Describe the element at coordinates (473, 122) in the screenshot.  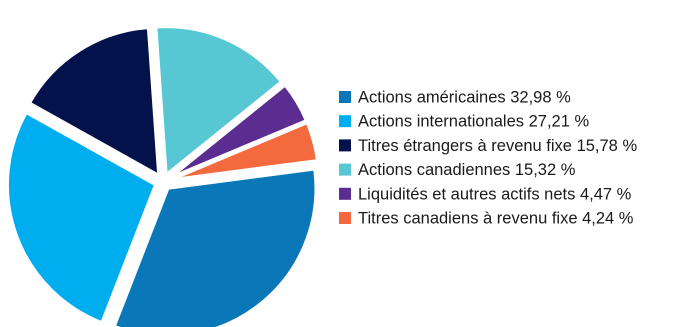
I see `legend-label-2: Actions internationales 27,21 %` at that location.